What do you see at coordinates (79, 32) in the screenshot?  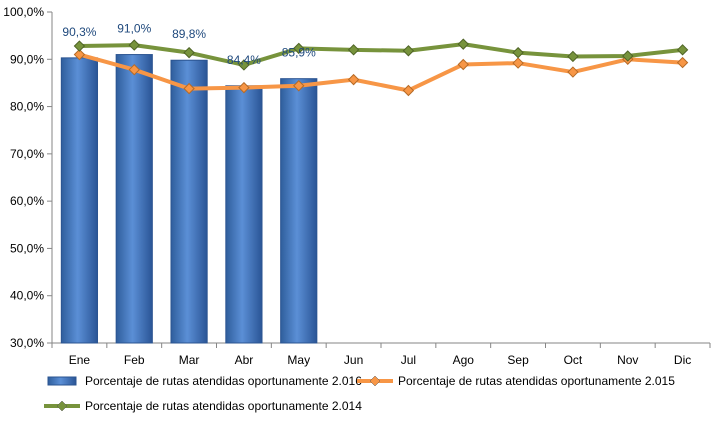 I see `bar-data-label: 90,3%` at bounding box center [79, 32].